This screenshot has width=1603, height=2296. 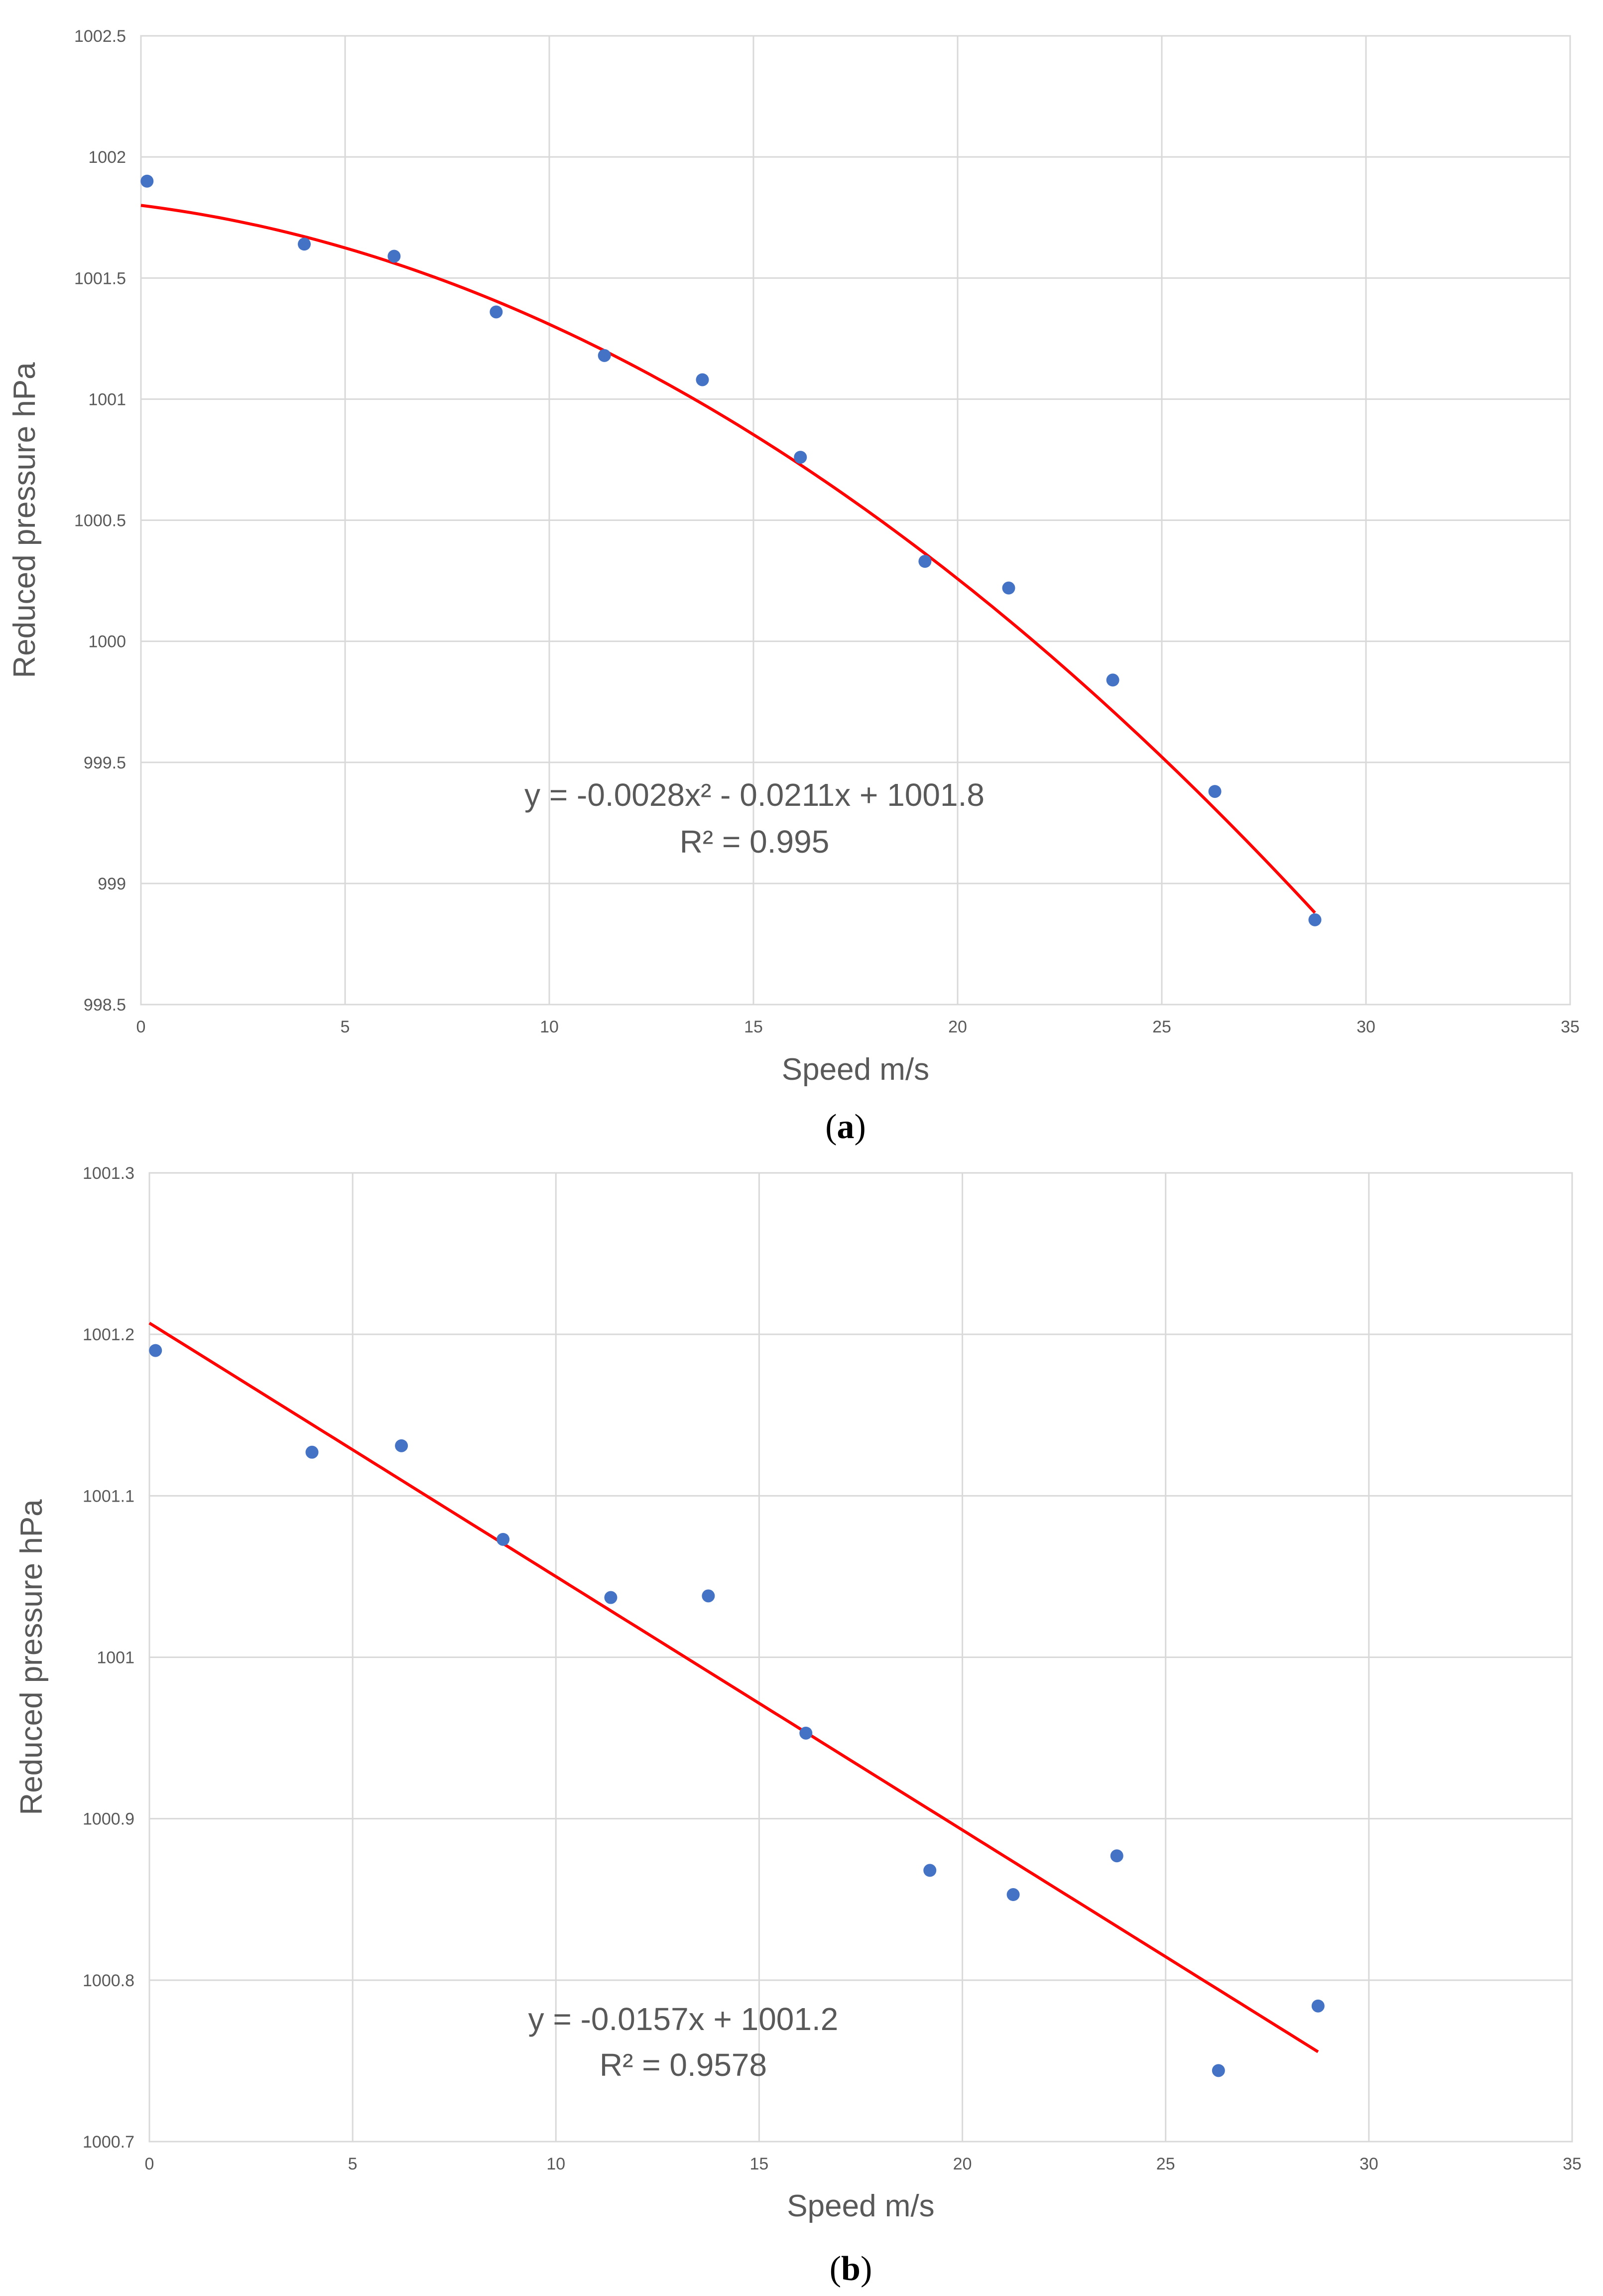 I want to click on y-tick-label: 1000, so click(x=107, y=642).